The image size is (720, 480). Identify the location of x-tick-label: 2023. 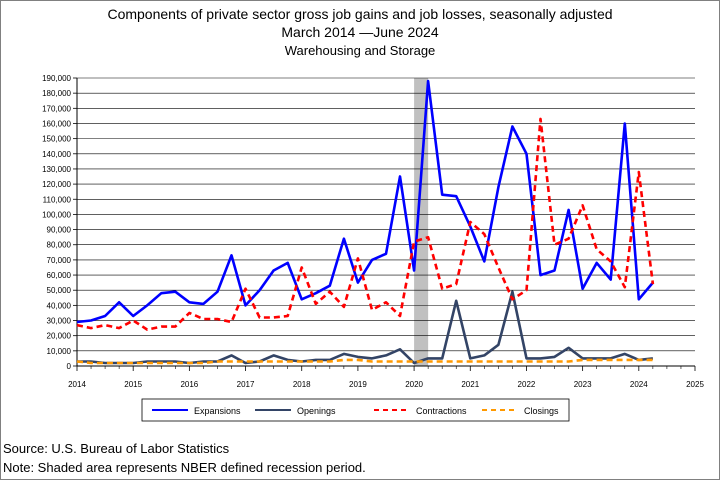
(583, 384).